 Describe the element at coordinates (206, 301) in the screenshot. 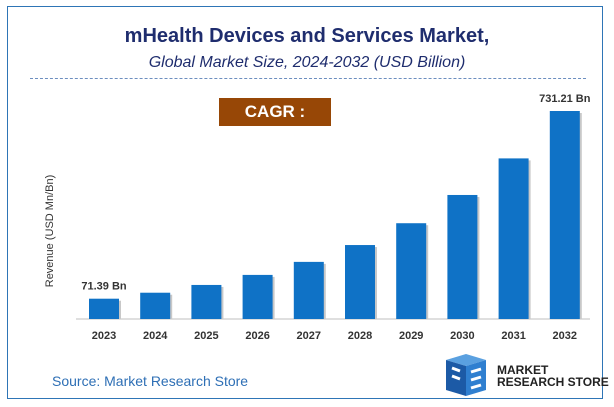

I see `bar-2025` at that location.